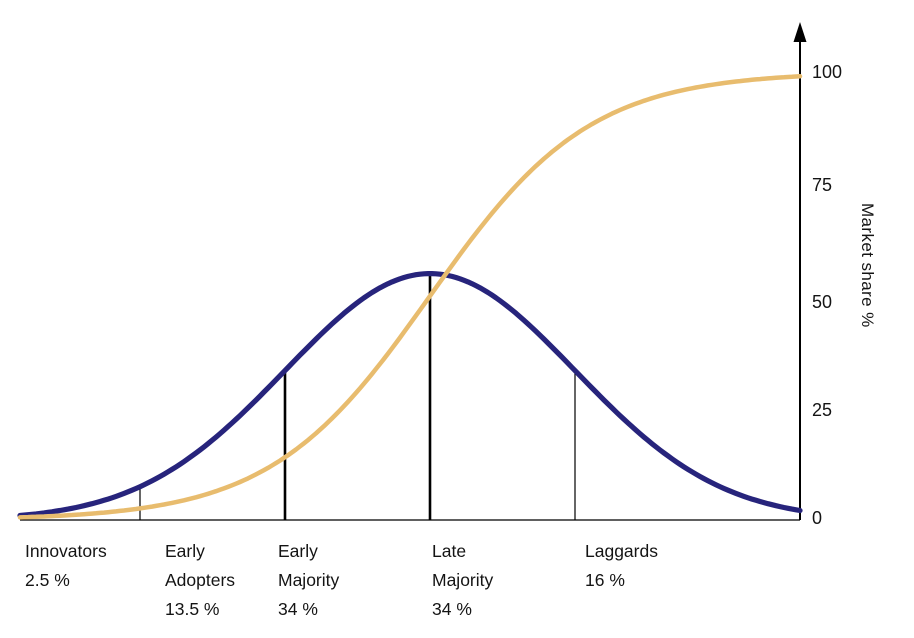  What do you see at coordinates (817, 518) in the screenshot?
I see `y-tick-0: 0` at bounding box center [817, 518].